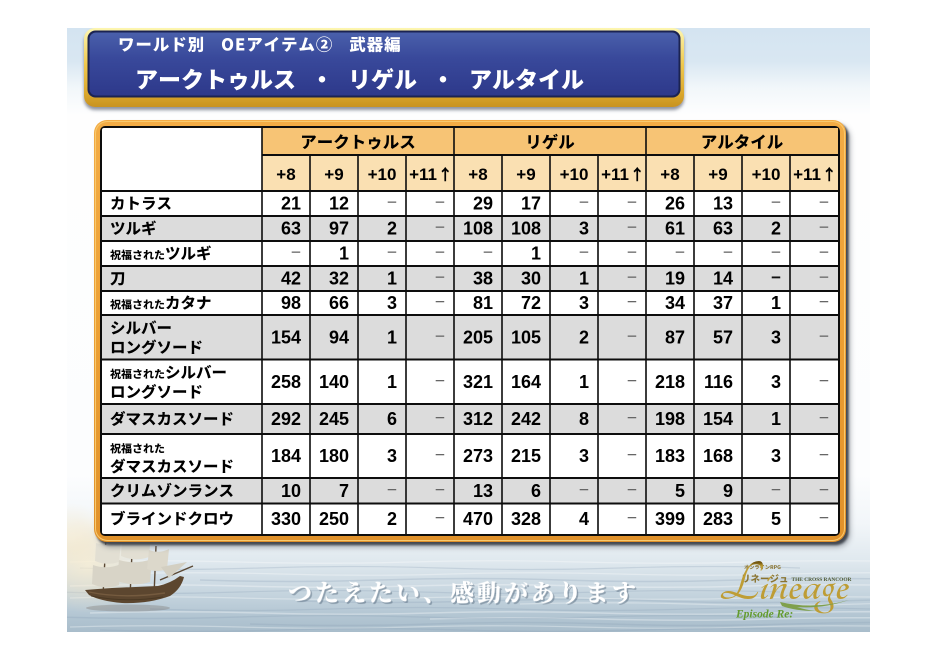  I want to click on svg-text: 5, so click(680, 491).